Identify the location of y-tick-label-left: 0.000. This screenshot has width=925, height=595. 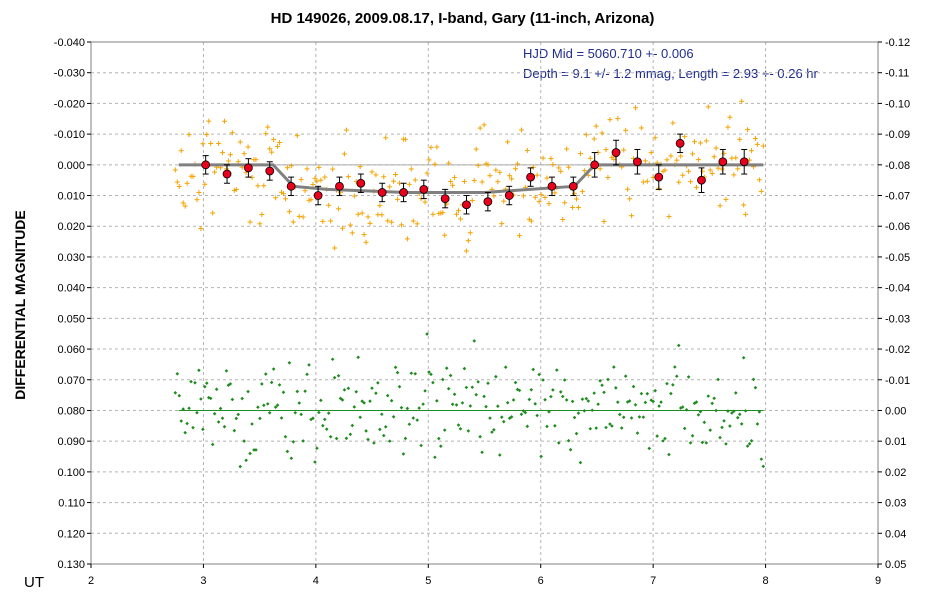
(71, 166).